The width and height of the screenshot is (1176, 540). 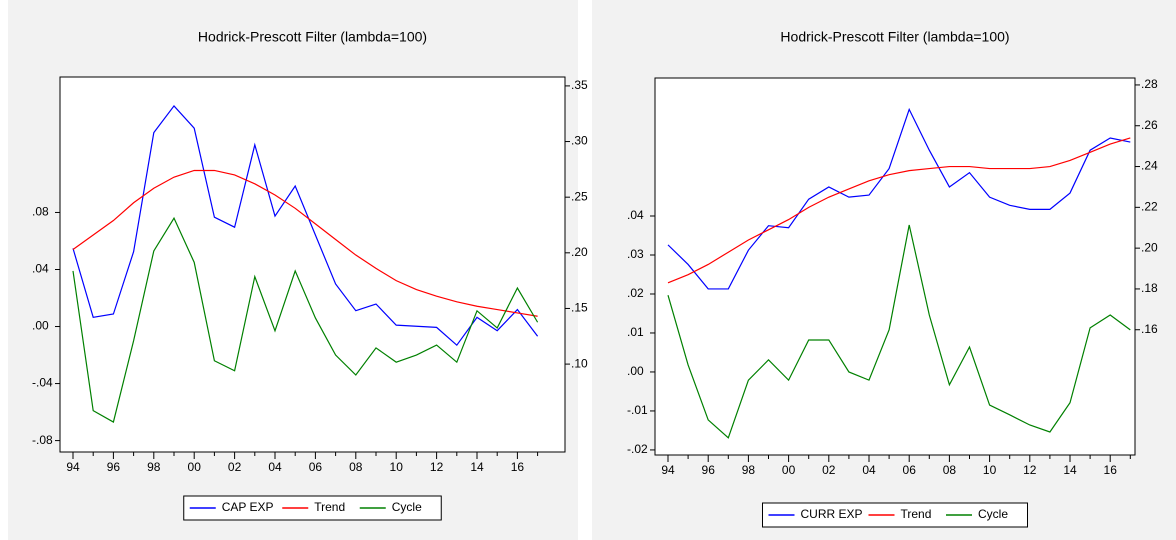 What do you see at coordinates (635, 293) in the screenshot?
I see `y-tick-label: .02` at bounding box center [635, 293].